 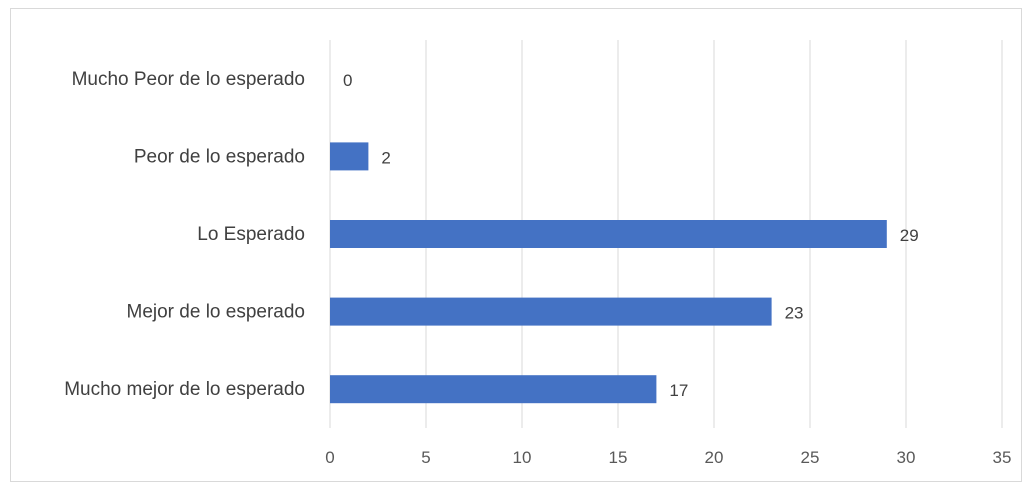 What do you see at coordinates (522, 457) in the screenshot?
I see `x-tick-label: 10` at bounding box center [522, 457].